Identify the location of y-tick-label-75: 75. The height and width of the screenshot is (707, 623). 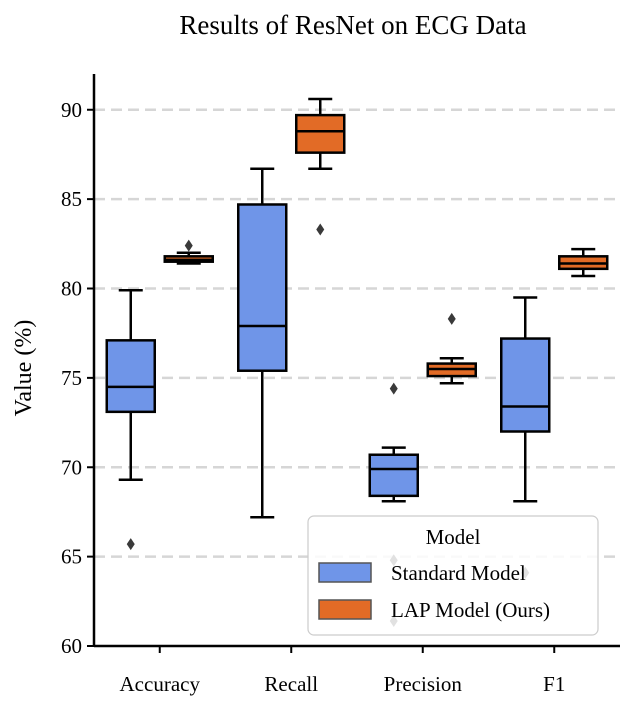
(71, 378).